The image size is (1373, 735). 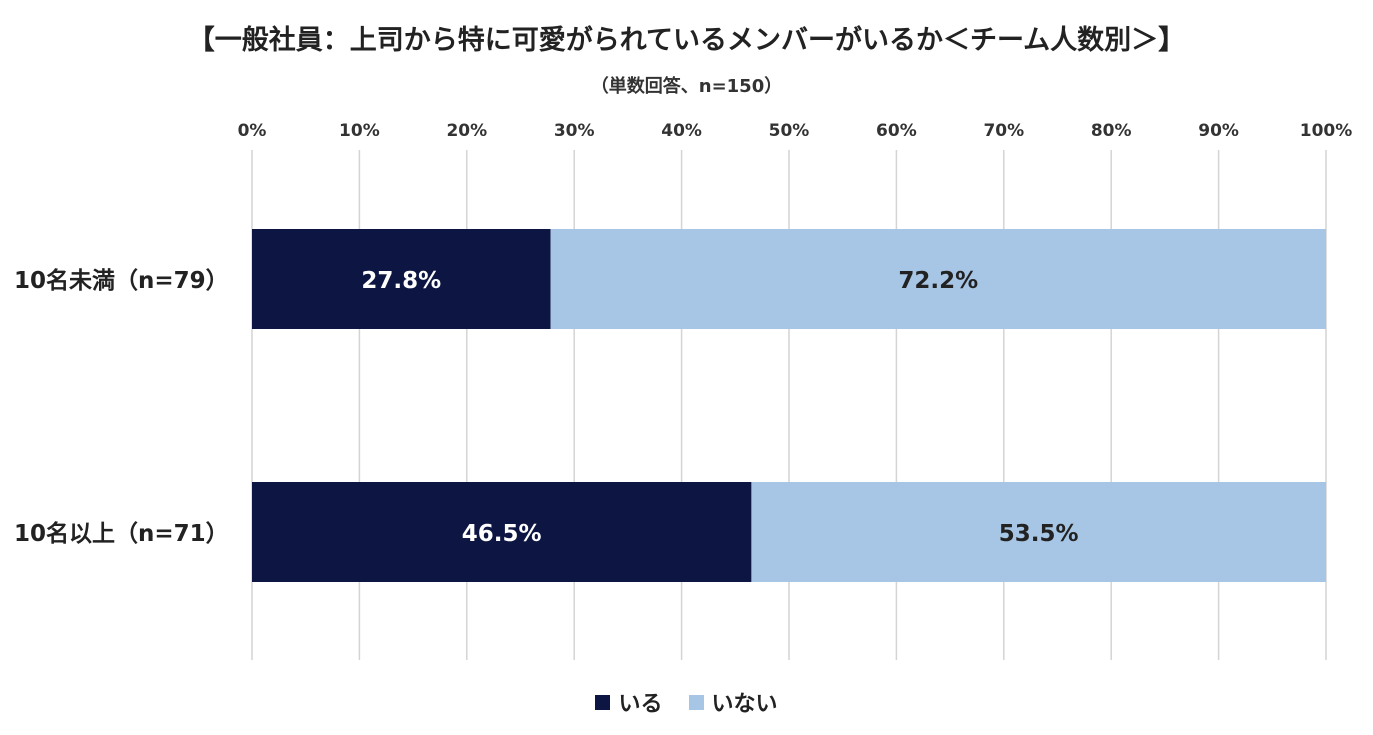 What do you see at coordinates (252, 131) in the screenshot?
I see `x-tick-label: 0%` at bounding box center [252, 131].